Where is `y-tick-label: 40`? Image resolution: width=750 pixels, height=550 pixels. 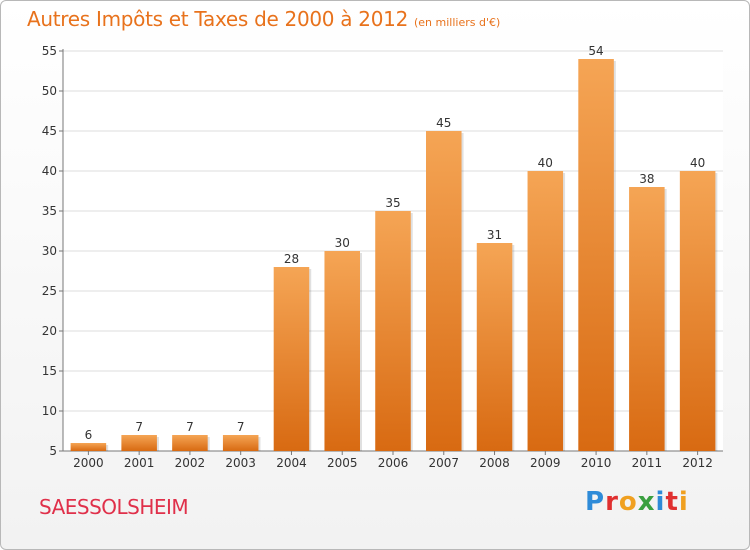 y-tick-label: 40 is located at coordinates (49, 171).